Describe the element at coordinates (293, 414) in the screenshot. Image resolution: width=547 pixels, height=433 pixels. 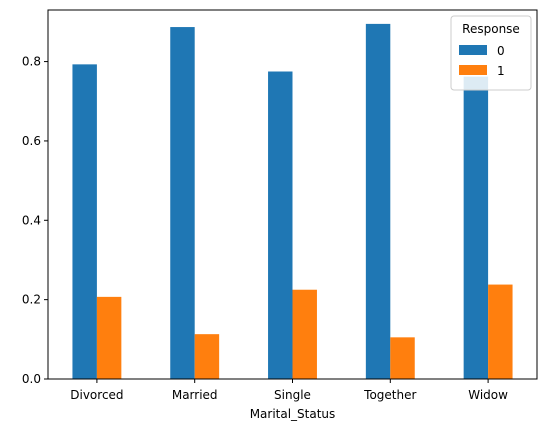
I see `x-axis-label: Marital_Status` at that location.